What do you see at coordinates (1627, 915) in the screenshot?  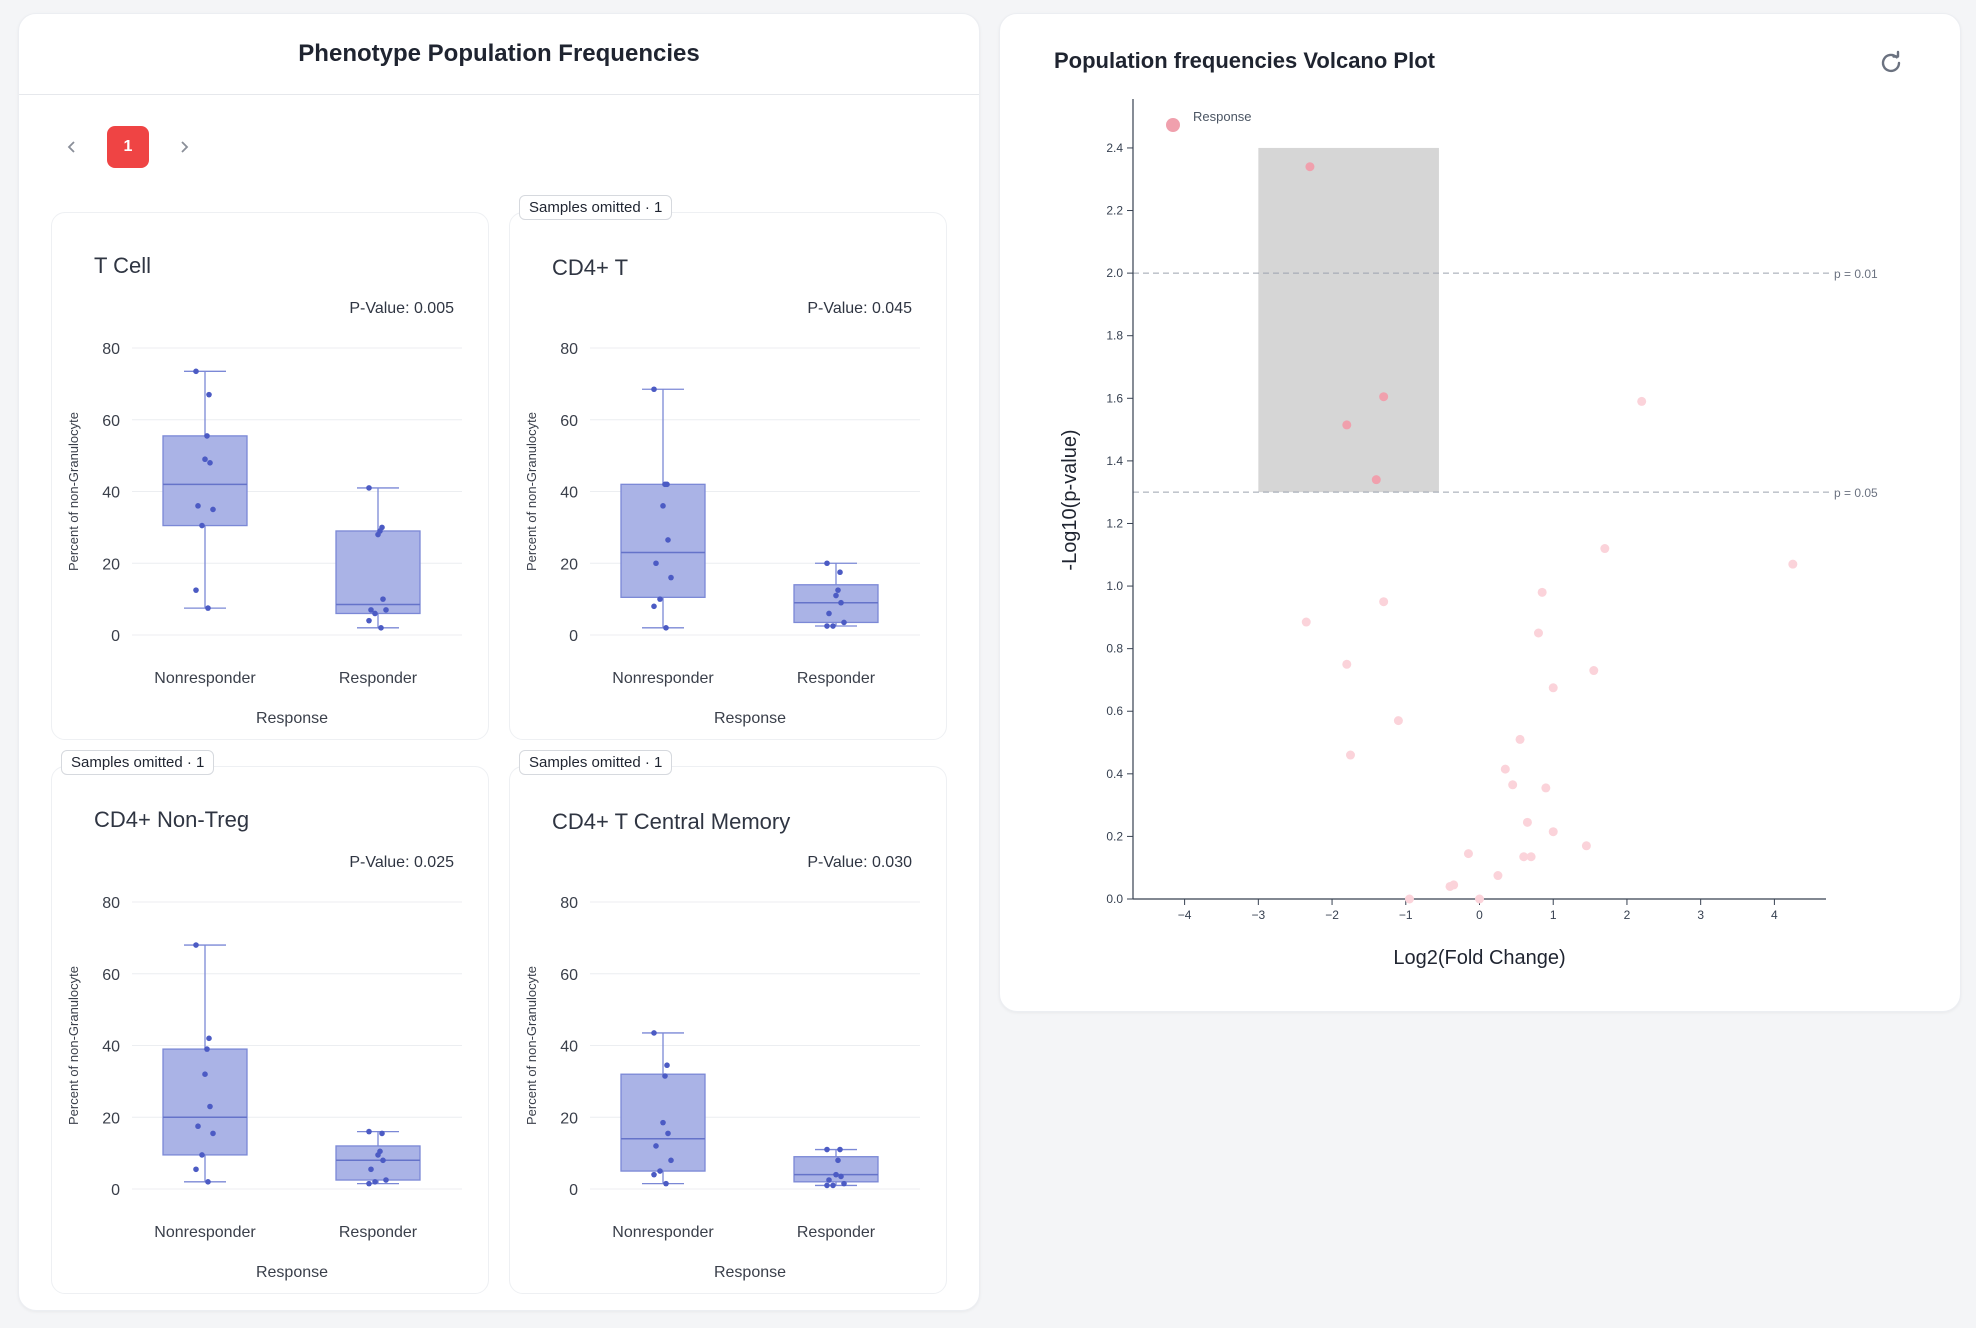 I see `x-tick-label: 2` at bounding box center [1627, 915].